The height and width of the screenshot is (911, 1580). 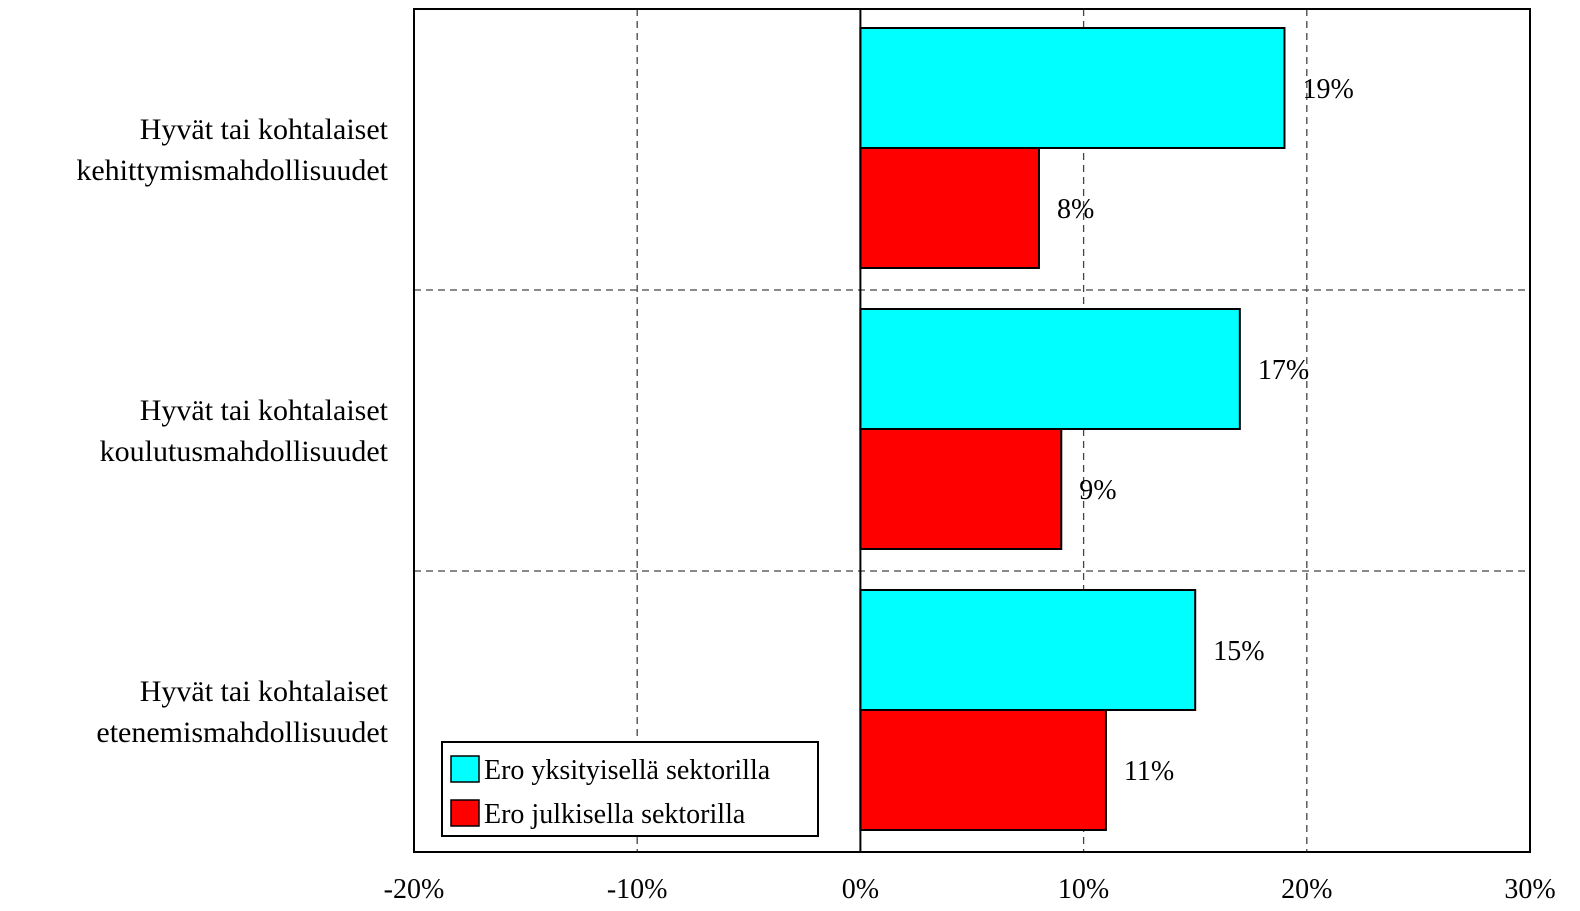 I want to click on data-label: 8%, so click(x=1075, y=209).